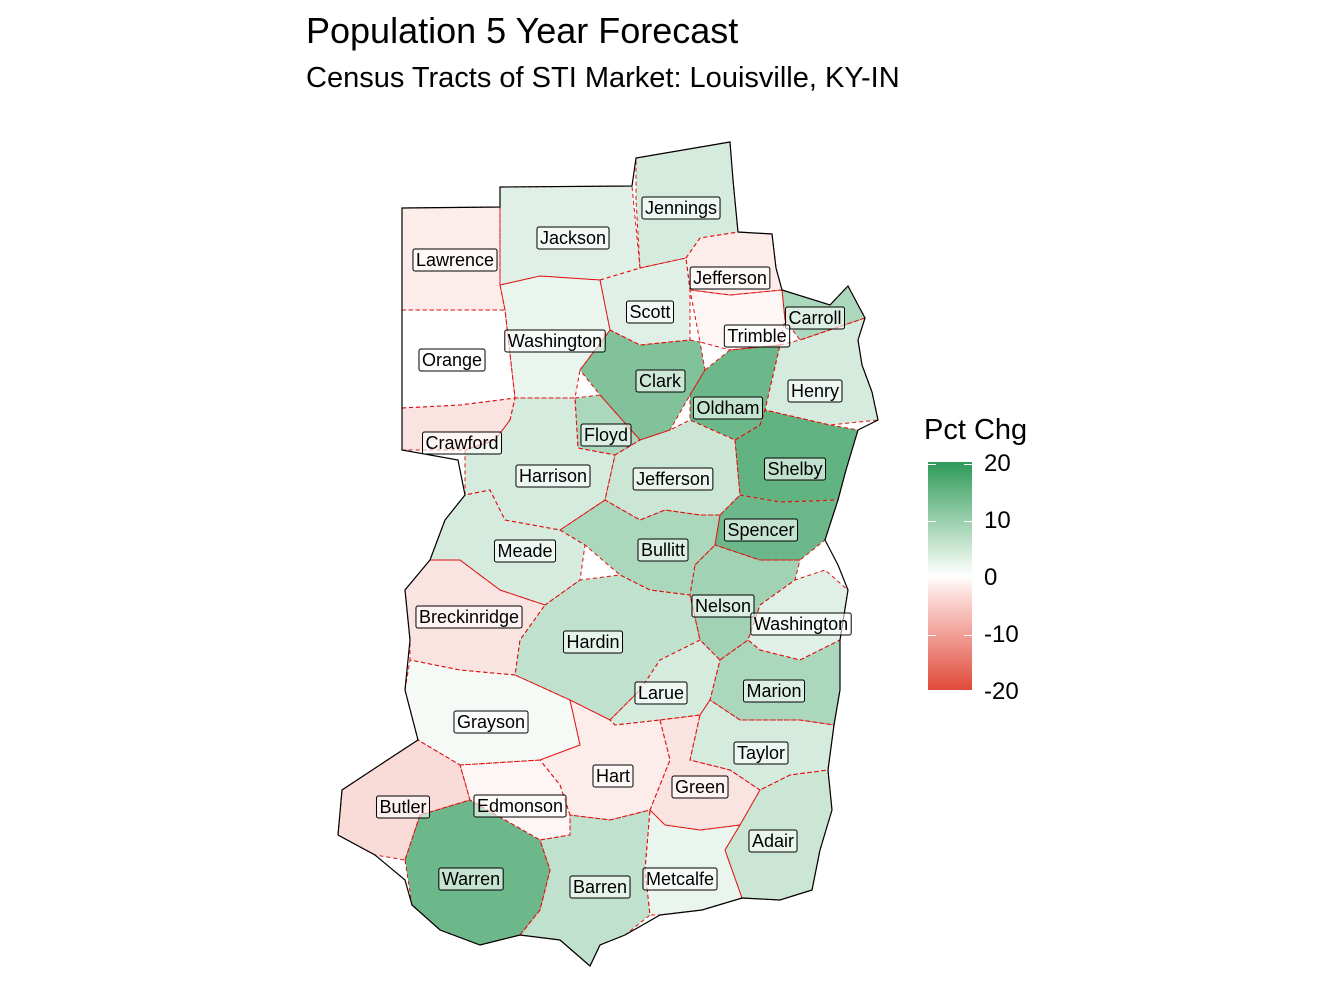 This screenshot has height=1008, width=1344. What do you see at coordinates (997, 463) in the screenshot?
I see `legend-tick-label: 20` at bounding box center [997, 463].